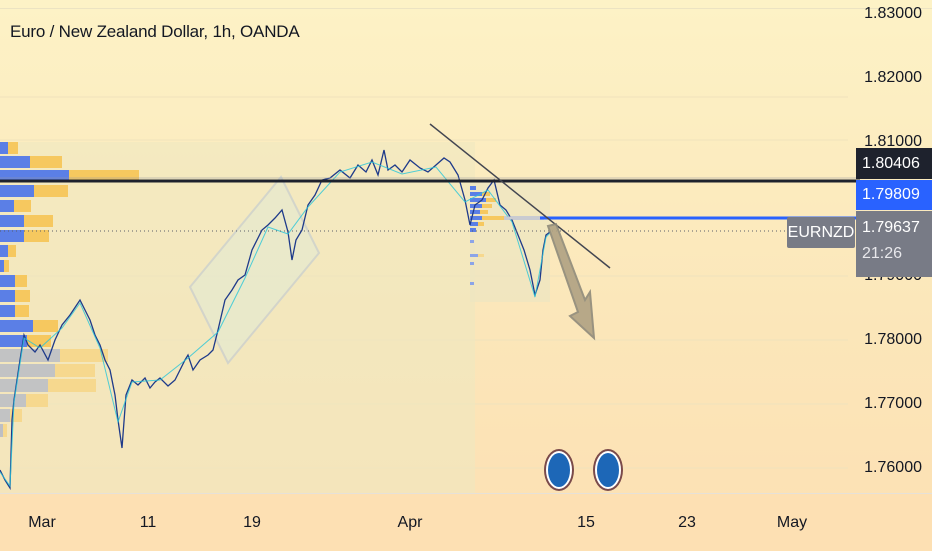  Describe the element at coordinates (410, 522) in the screenshot. I see `time-tick: Apr` at that location.